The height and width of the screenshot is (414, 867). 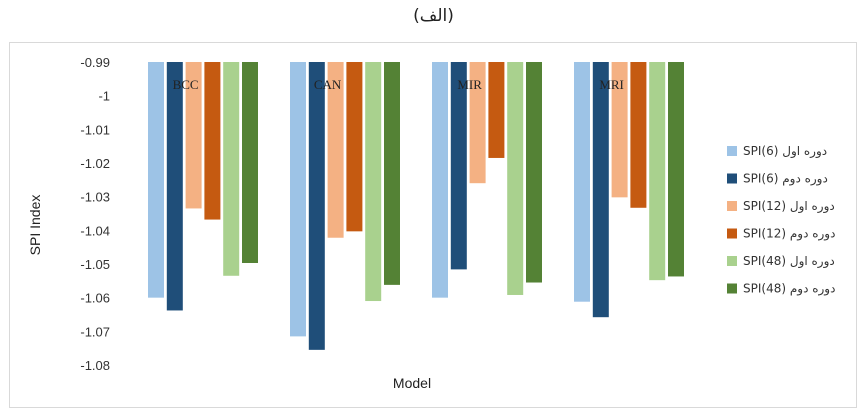 I want to click on legend-label: SPI(6) دوره دوم, so click(x=785, y=179).